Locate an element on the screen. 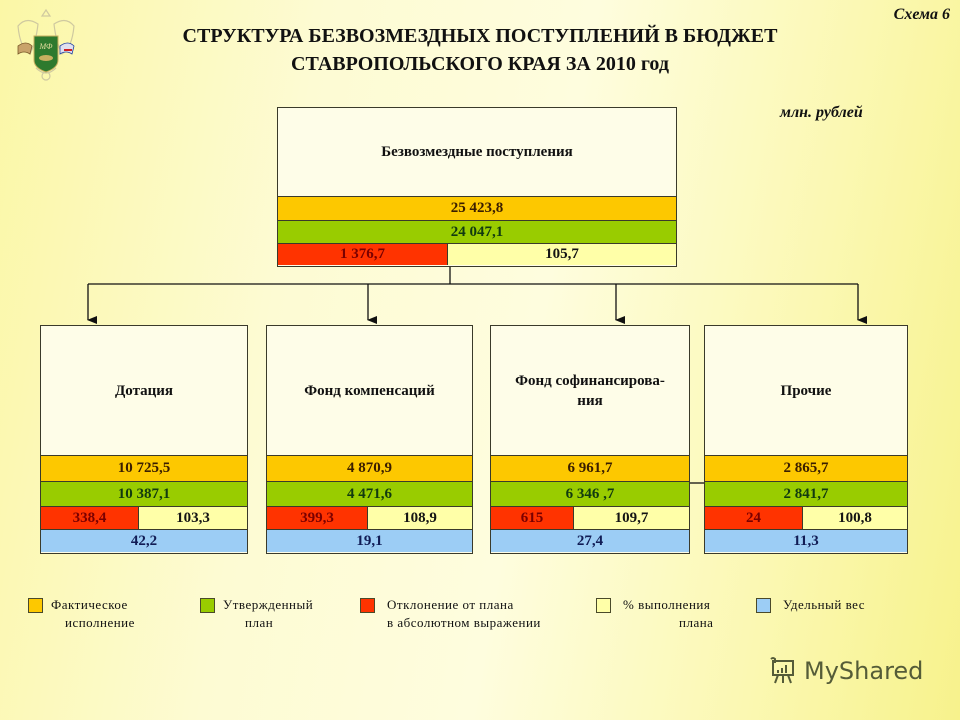 The height and width of the screenshot is (720, 960). legend-item-percent: % выполнения плана is located at coordinates (654, 614).